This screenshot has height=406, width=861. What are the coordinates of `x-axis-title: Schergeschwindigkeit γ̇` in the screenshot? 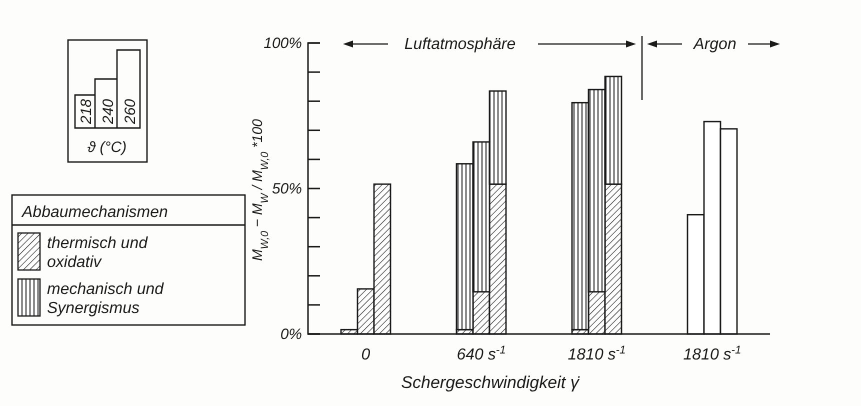 It's located at (490, 382).